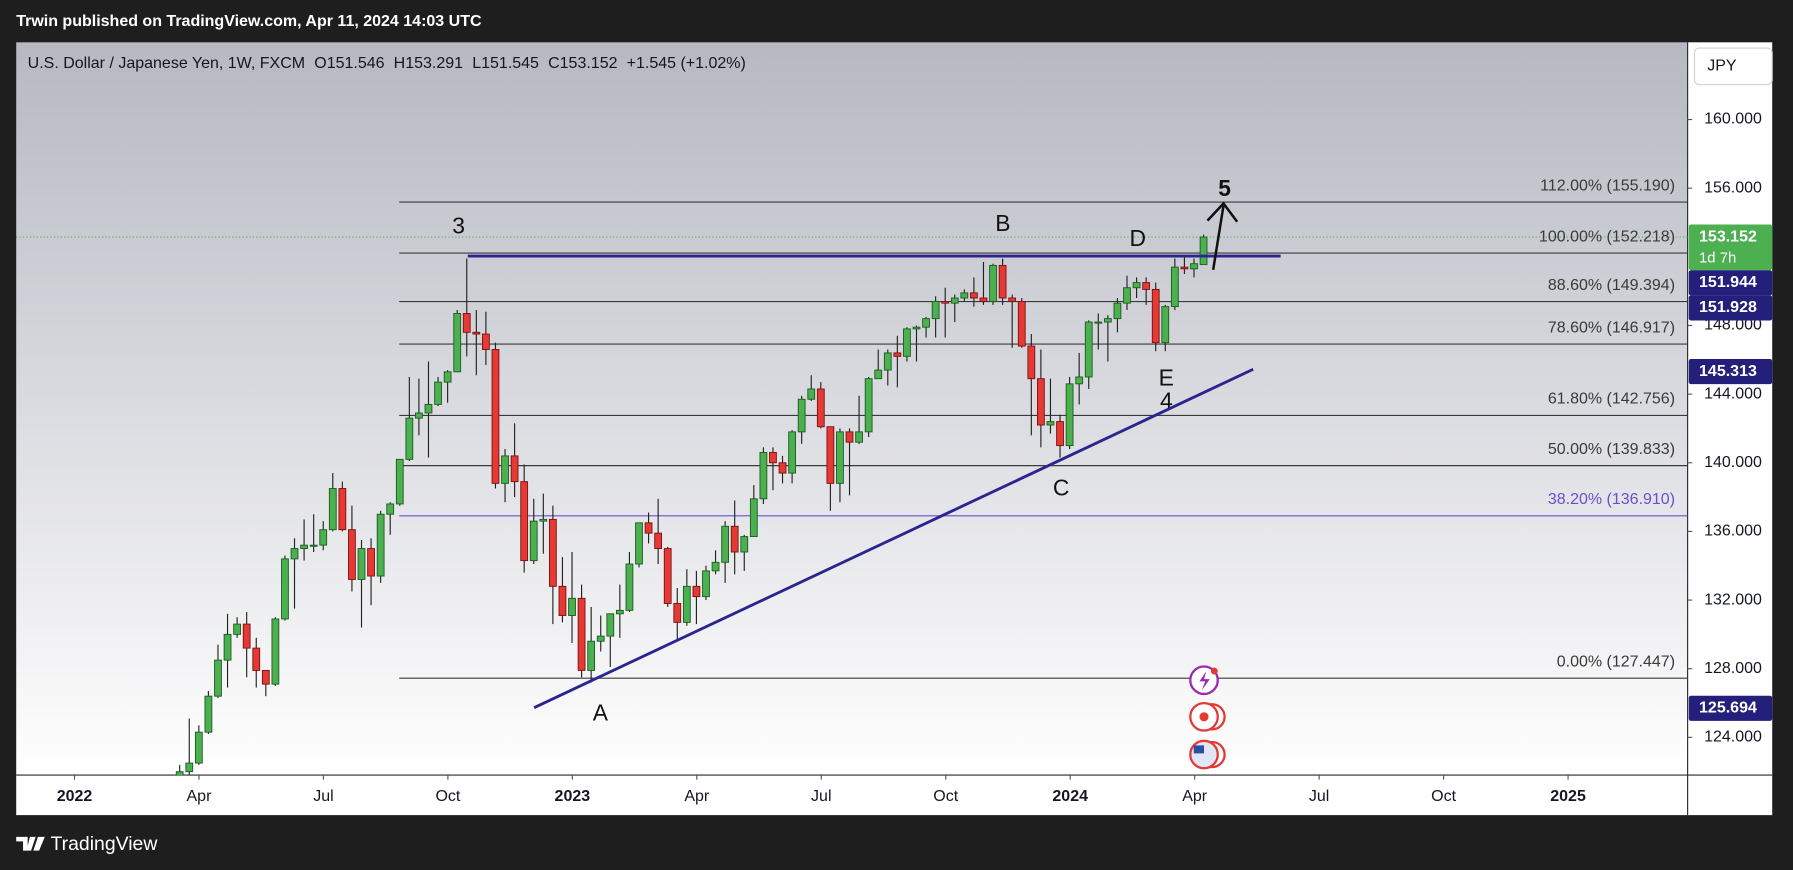 This screenshot has height=870, width=1793. What do you see at coordinates (582, 63) in the screenshot?
I see `legend-close: C153.152` at bounding box center [582, 63].